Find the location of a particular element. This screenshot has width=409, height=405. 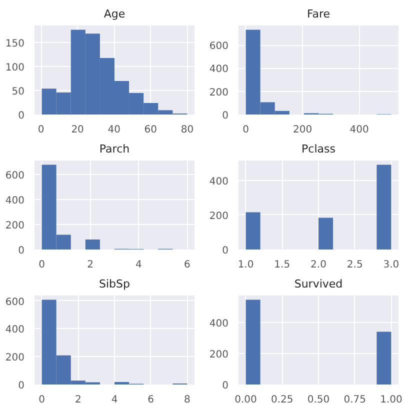

x-tick-label: 0.50 is located at coordinates (318, 399).